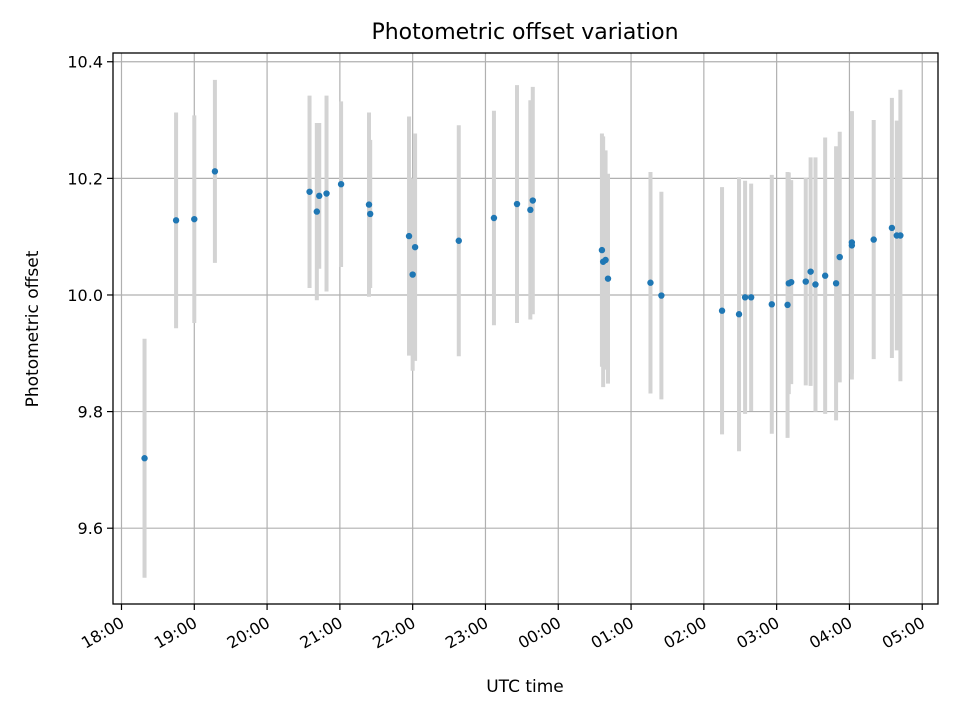 This screenshot has height=720, width=960. I want to click on y-tick-label: 9.6, so click(90, 528).